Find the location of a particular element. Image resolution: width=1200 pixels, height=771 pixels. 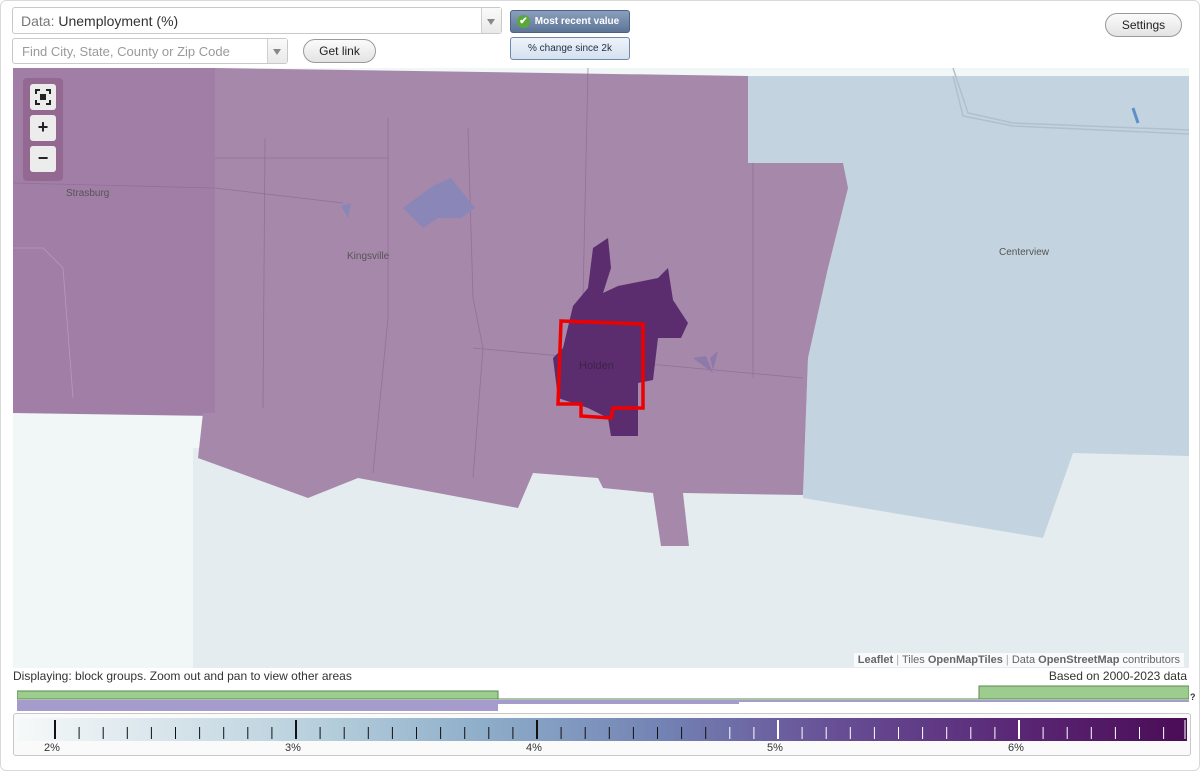

scale-ticks is located at coordinates (620, 729).